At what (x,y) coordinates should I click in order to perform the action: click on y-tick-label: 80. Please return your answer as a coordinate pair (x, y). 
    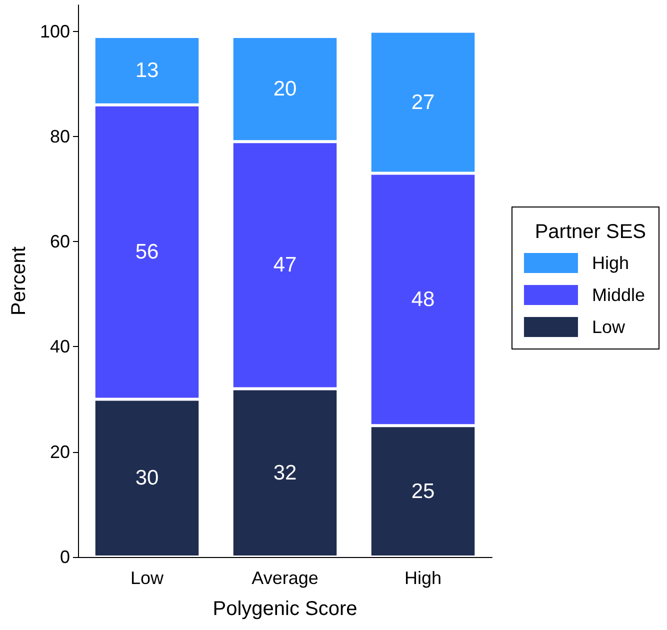
    Looking at the image, I should click on (60, 136).